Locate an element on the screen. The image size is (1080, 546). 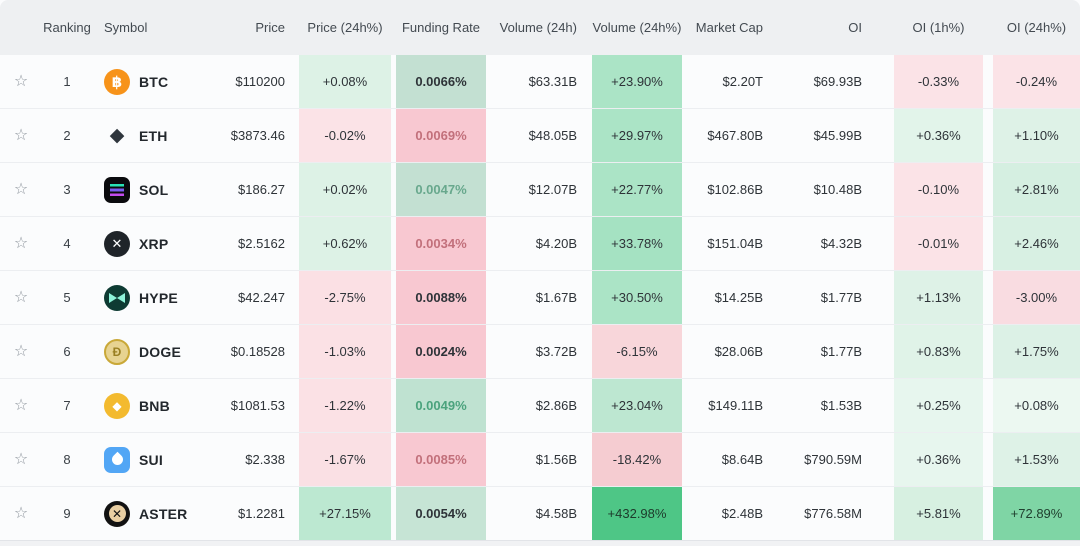
volume-24h-cell: $12.07B is located at coordinates (552, 189).